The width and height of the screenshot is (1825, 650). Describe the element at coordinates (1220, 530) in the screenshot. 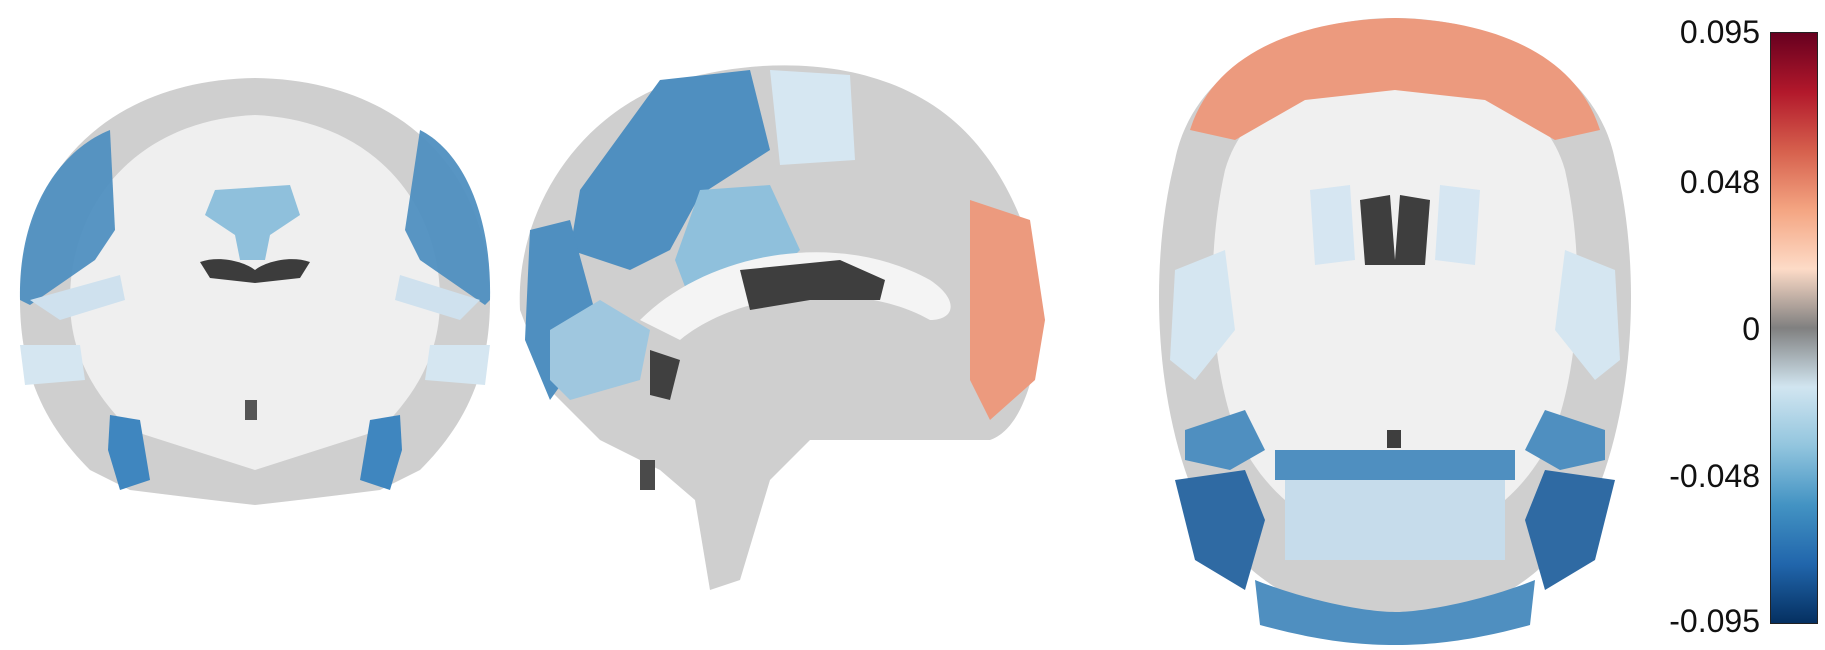

I see `axial-left-occipital-dark` at that location.